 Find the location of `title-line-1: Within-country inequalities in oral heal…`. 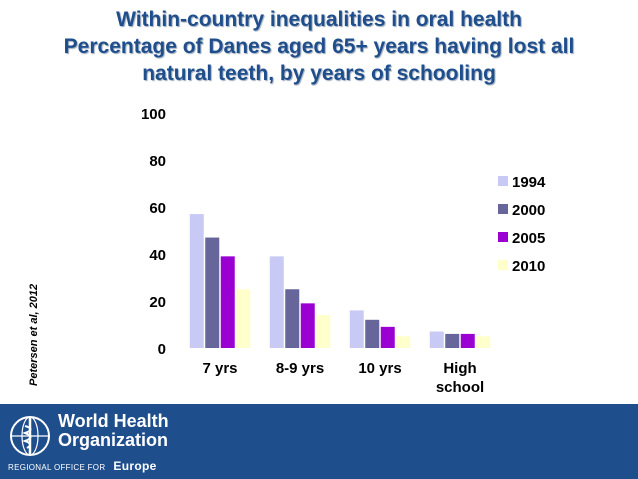

title-line-1: Within-country inequalities in oral heal… is located at coordinates (319, 19).